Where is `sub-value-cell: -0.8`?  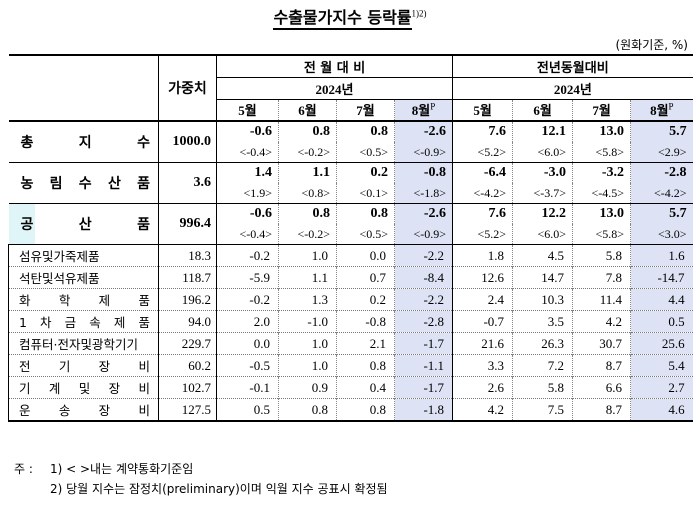
sub-value-cell: -0.8 is located at coordinates (365, 321).